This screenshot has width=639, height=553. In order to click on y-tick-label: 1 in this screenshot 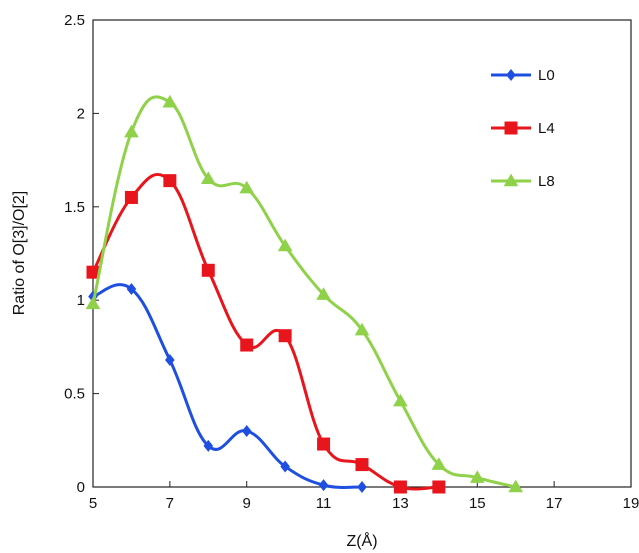, I will do `click(81, 300)`.